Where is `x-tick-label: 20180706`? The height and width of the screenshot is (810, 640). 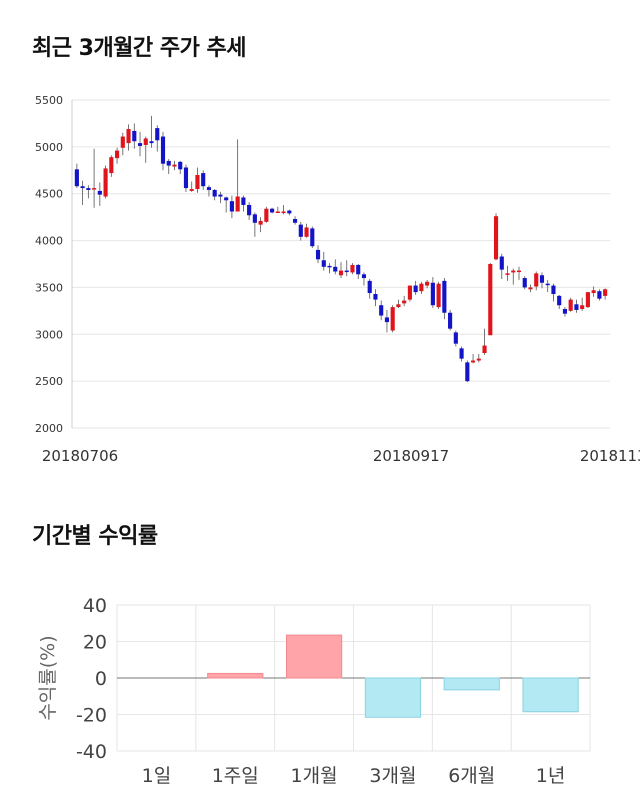
x-tick-label: 20180706 is located at coordinates (80, 456).